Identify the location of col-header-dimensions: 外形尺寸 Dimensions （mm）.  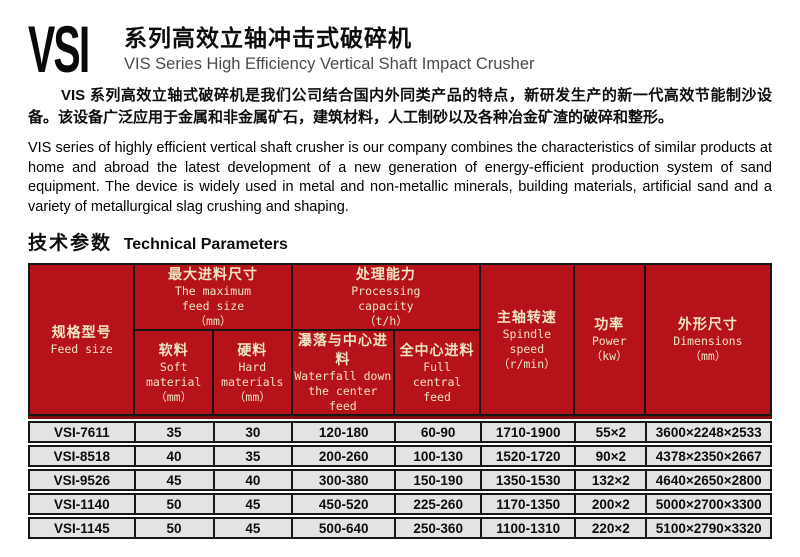
(708, 339).